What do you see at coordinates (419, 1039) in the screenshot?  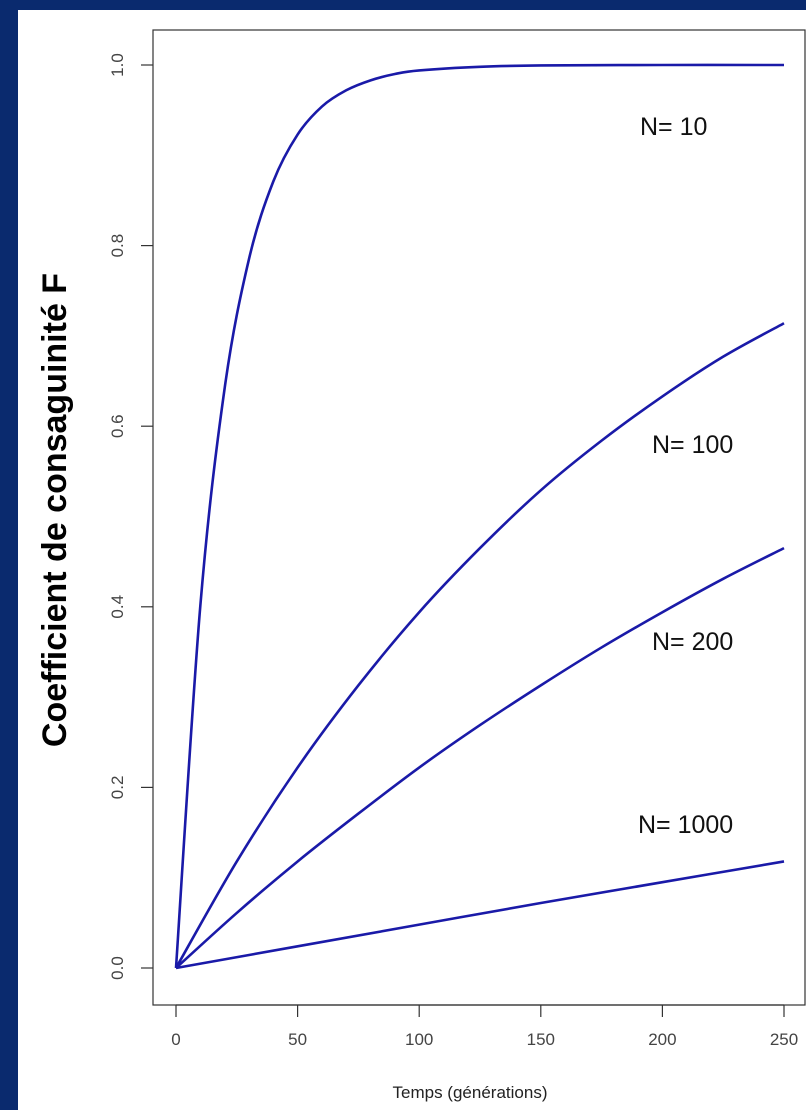 I see `x-tick-label: 100` at bounding box center [419, 1039].